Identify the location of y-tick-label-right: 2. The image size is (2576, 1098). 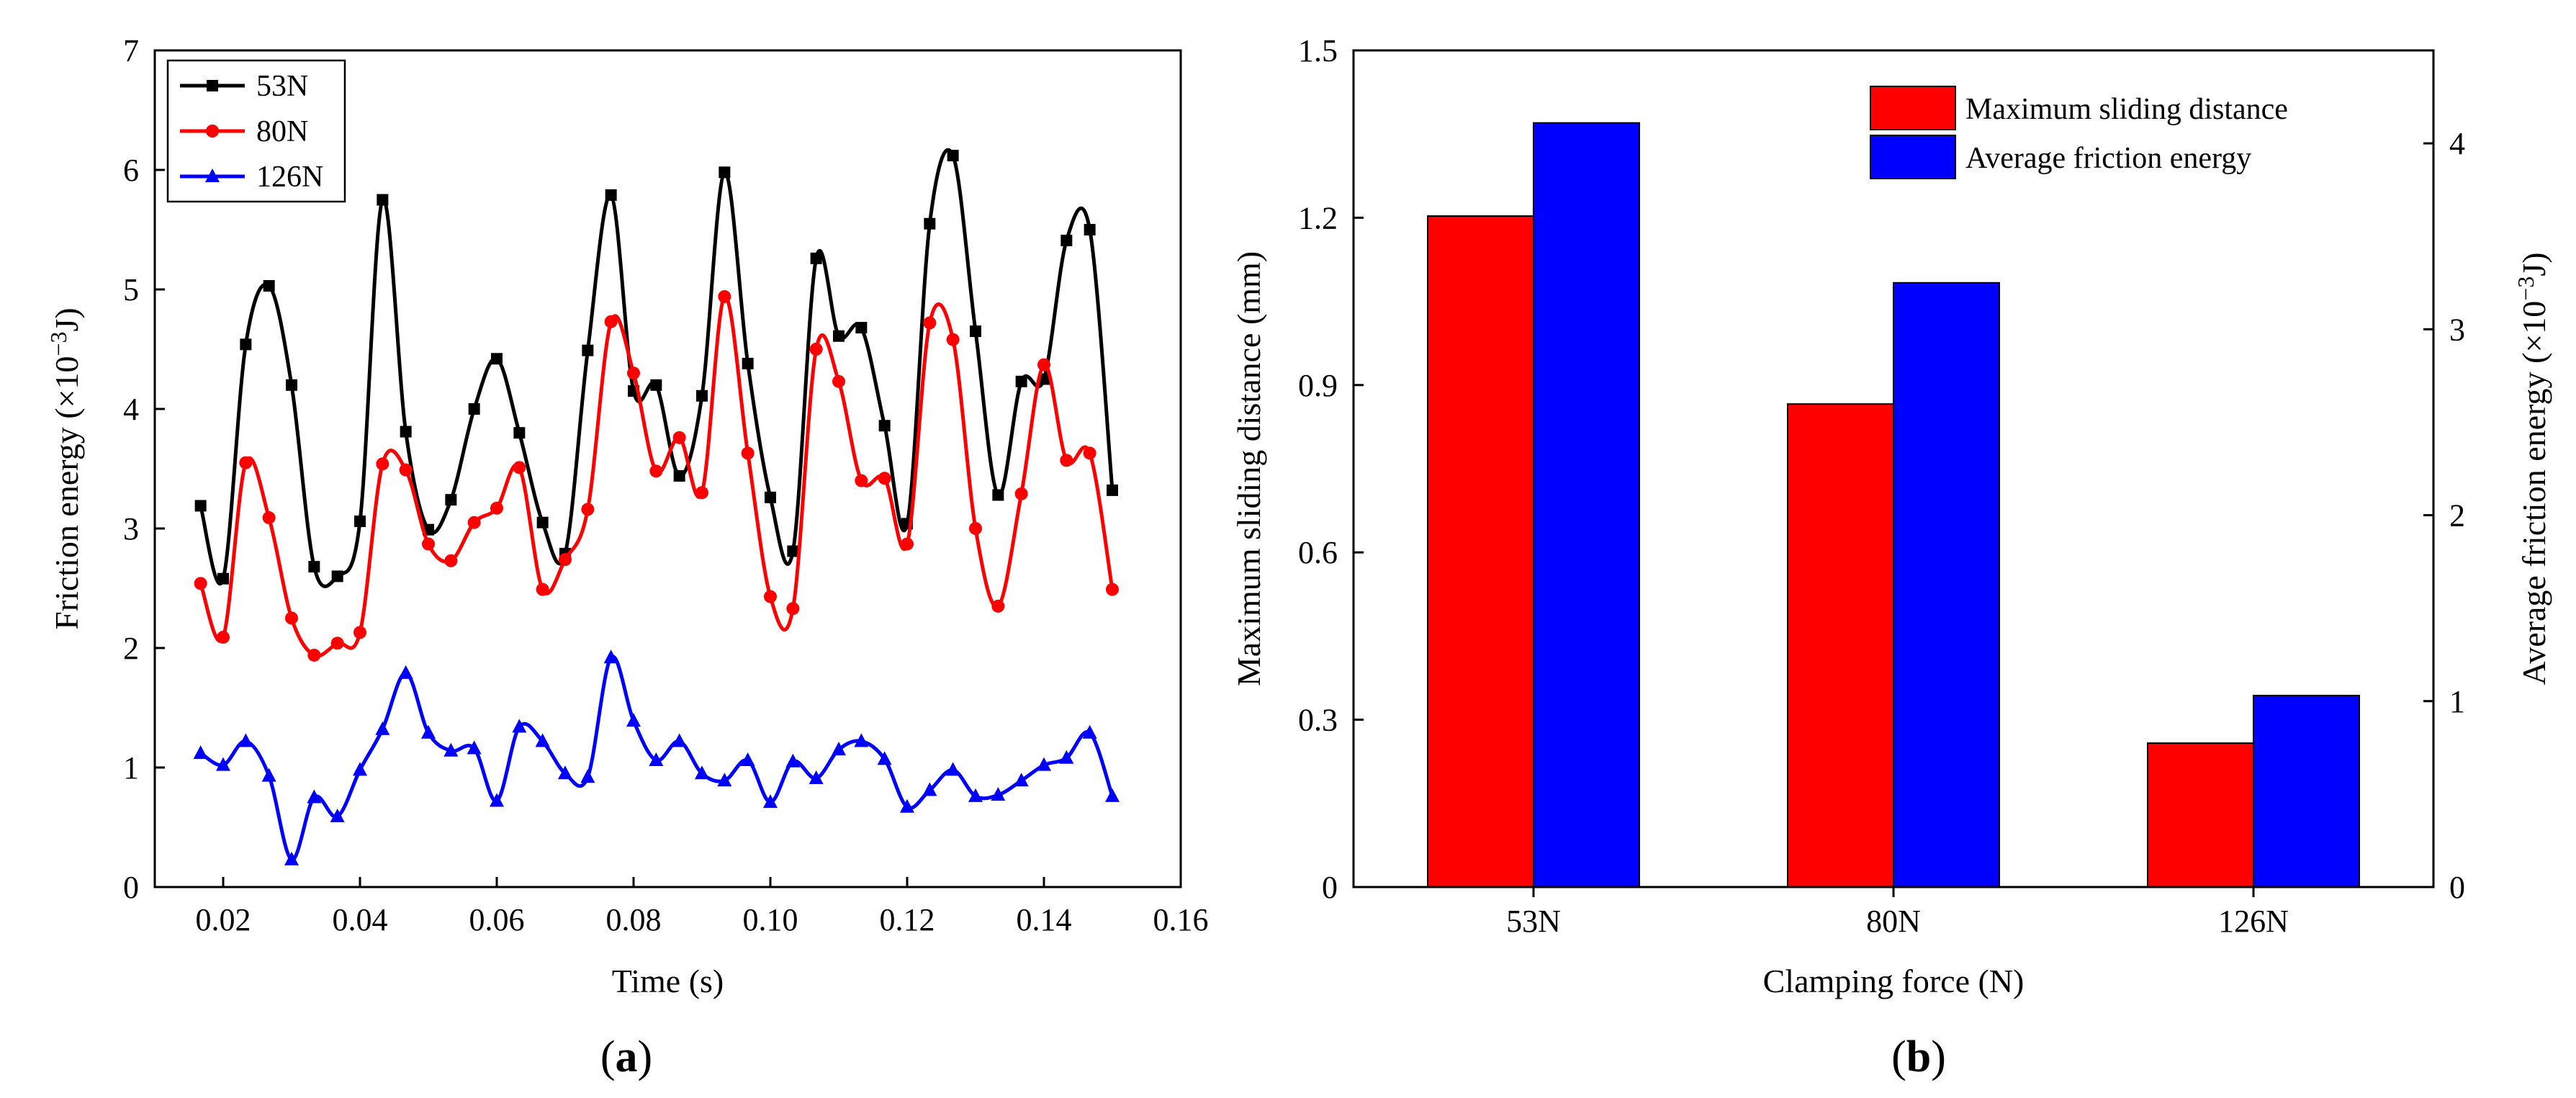
(2457, 516).